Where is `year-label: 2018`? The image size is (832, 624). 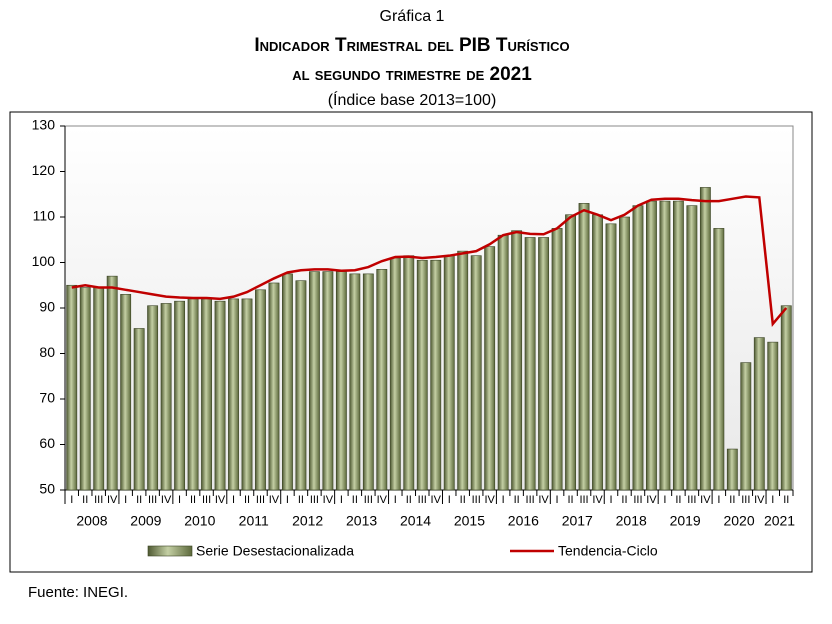 year-label: 2018 is located at coordinates (631, 521).